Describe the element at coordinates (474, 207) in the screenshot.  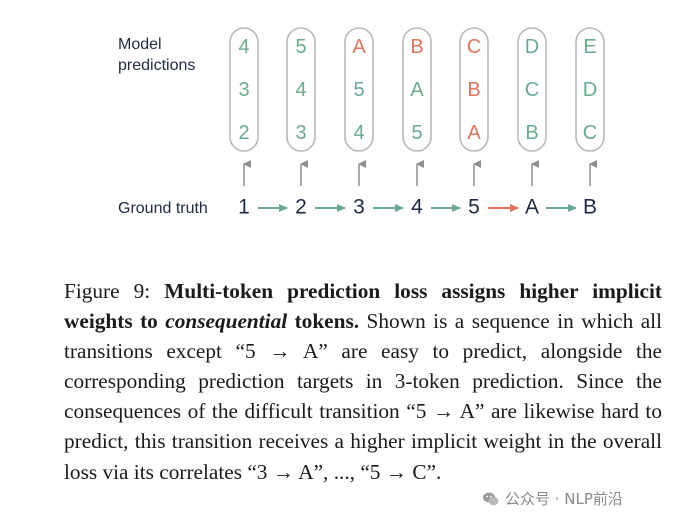
I see `ground-truth-token: 5` at that location.